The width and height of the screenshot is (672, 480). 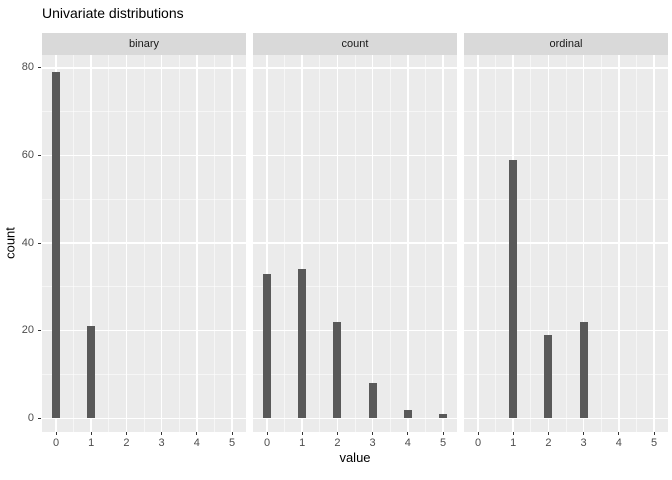 What do you see at coordinates (407, 414) in the screenshot?
I see `bar-count-x4` at bounding box center [407, 414].